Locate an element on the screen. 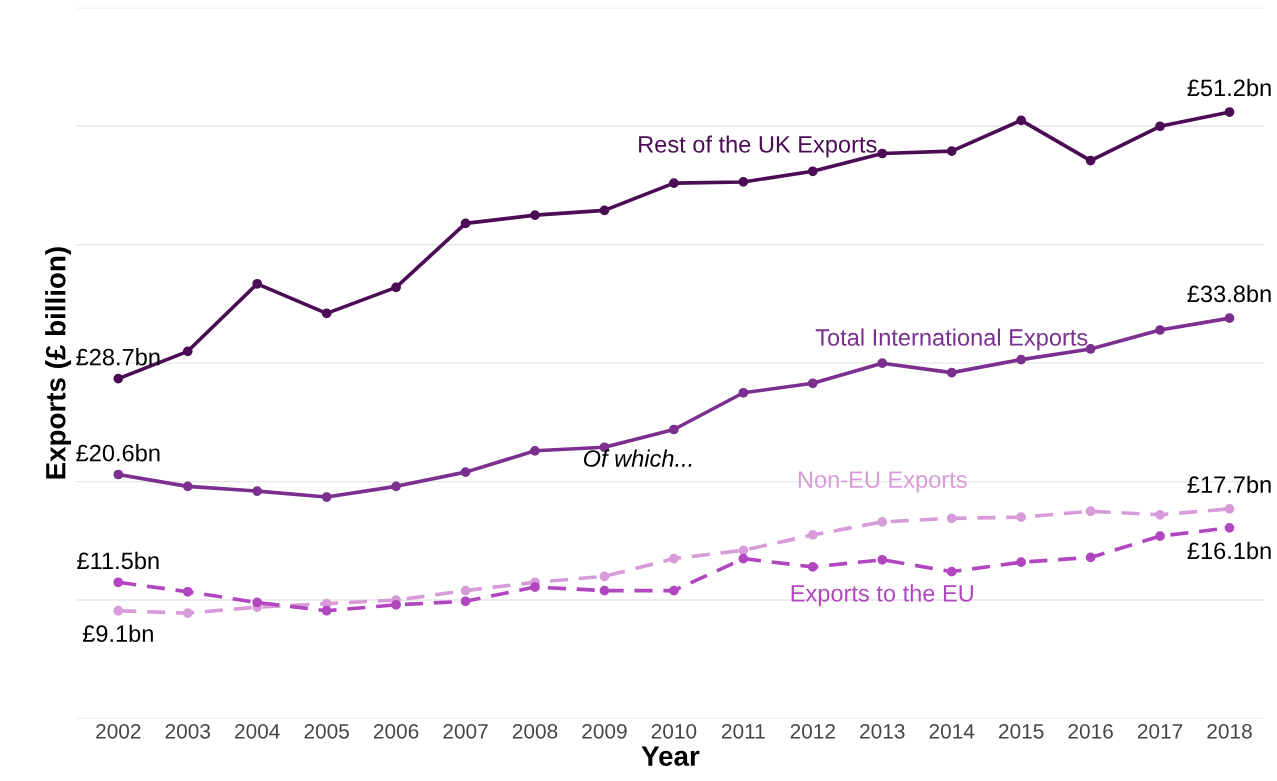 The height and width of the screenshot is (781, 1277). series-label: Rest of the UK Exports is located at coordinates (758, 146).